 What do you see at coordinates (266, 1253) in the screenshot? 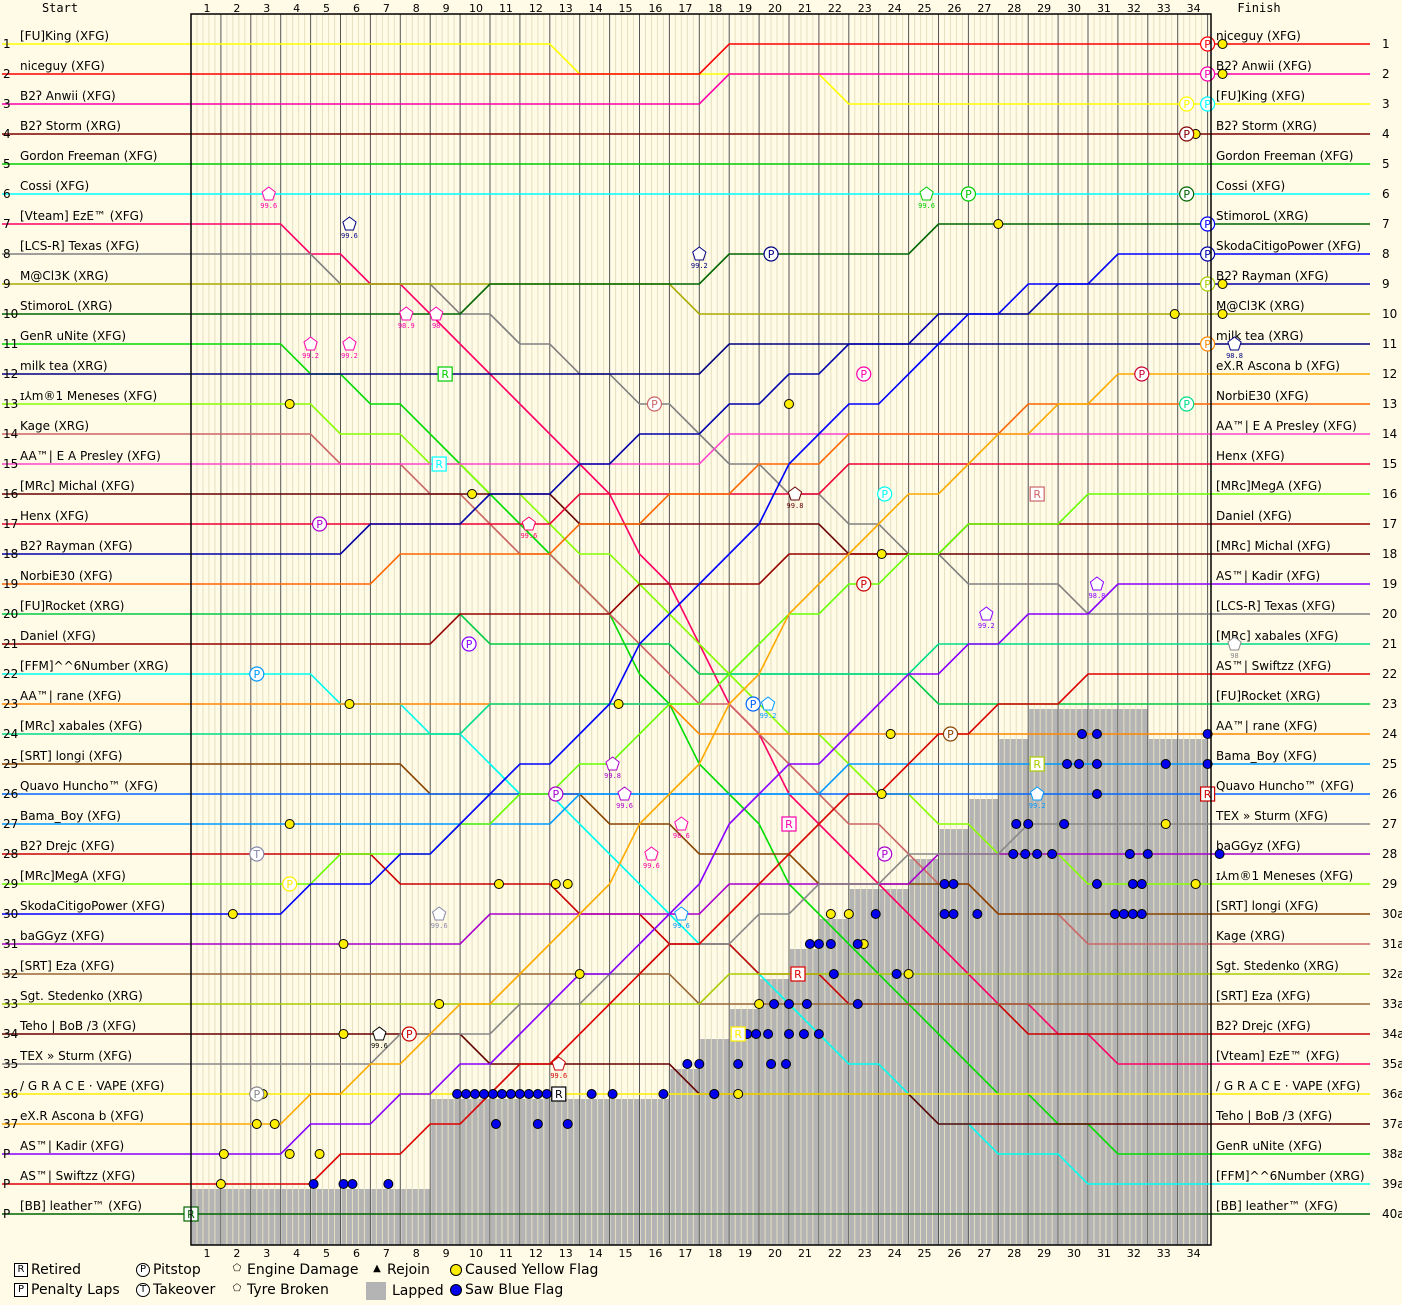
I see `lap-tick-bottom: 3` at bounding box center [266, 1253].